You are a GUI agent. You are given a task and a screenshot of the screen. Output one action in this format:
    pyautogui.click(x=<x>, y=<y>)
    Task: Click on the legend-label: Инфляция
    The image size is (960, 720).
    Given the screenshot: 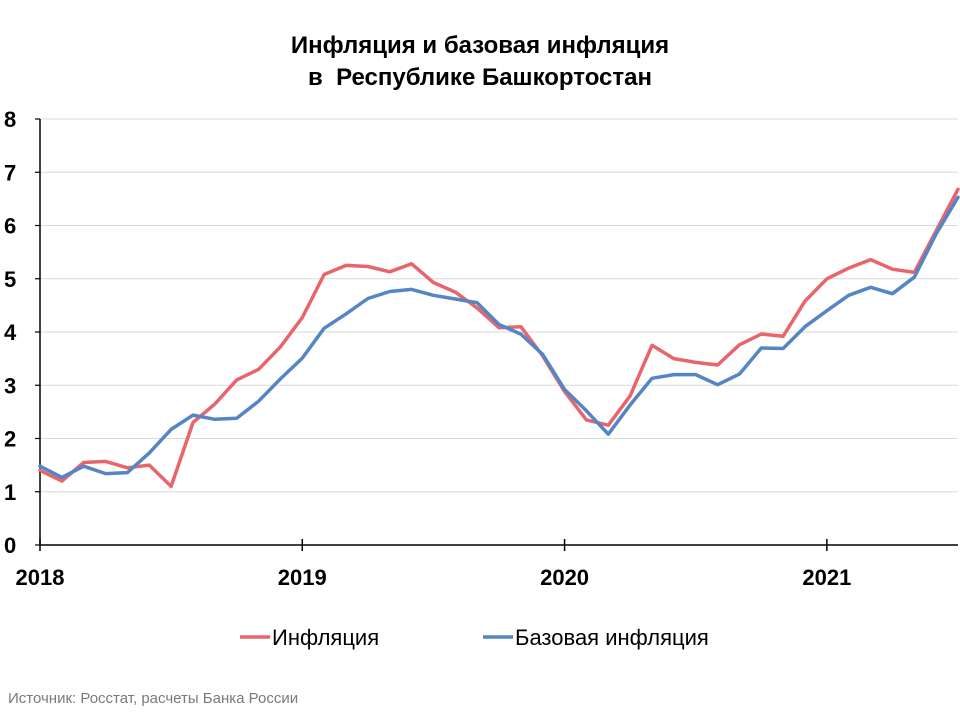 What is the action you would take?
    pyautogui.click(x=325, y=637)
    